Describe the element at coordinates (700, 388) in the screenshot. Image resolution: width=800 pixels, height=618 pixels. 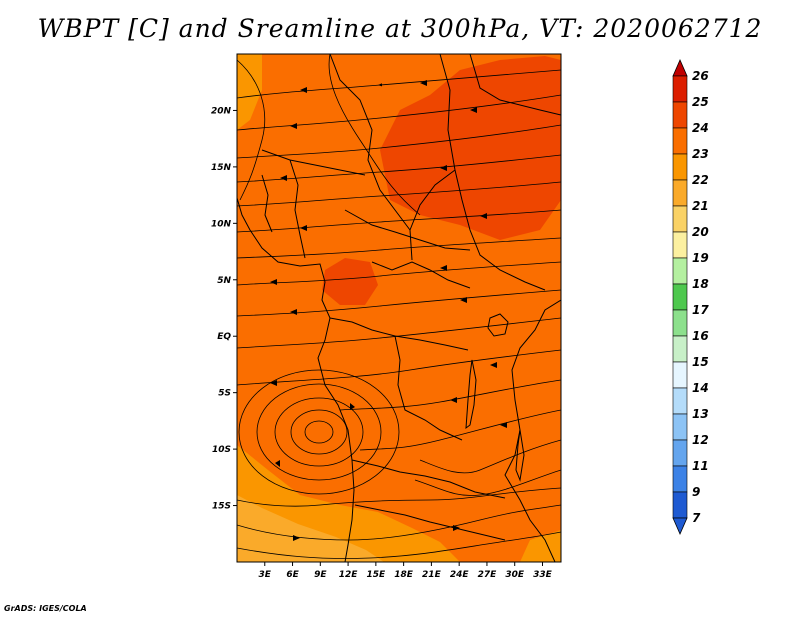
I see `colorbar-level-label: 14` at that location.